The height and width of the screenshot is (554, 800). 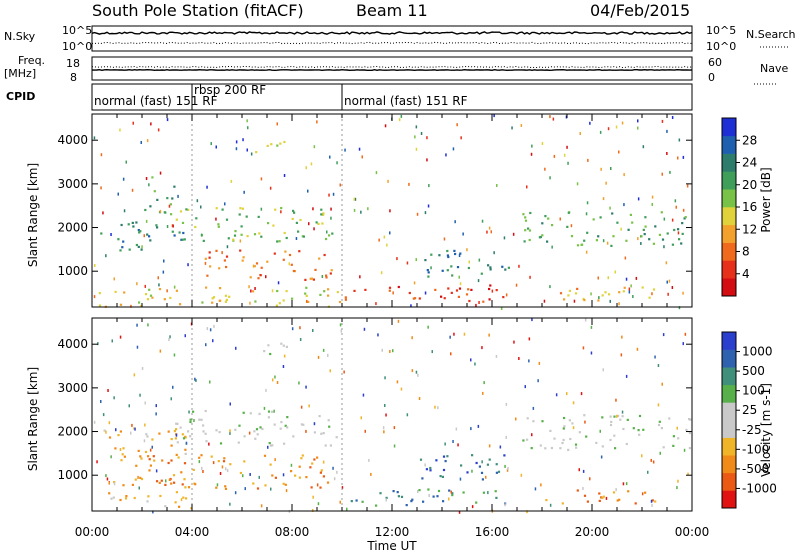 I want to click on colorbar-tick-label: 8, so click(x=746, y=252).